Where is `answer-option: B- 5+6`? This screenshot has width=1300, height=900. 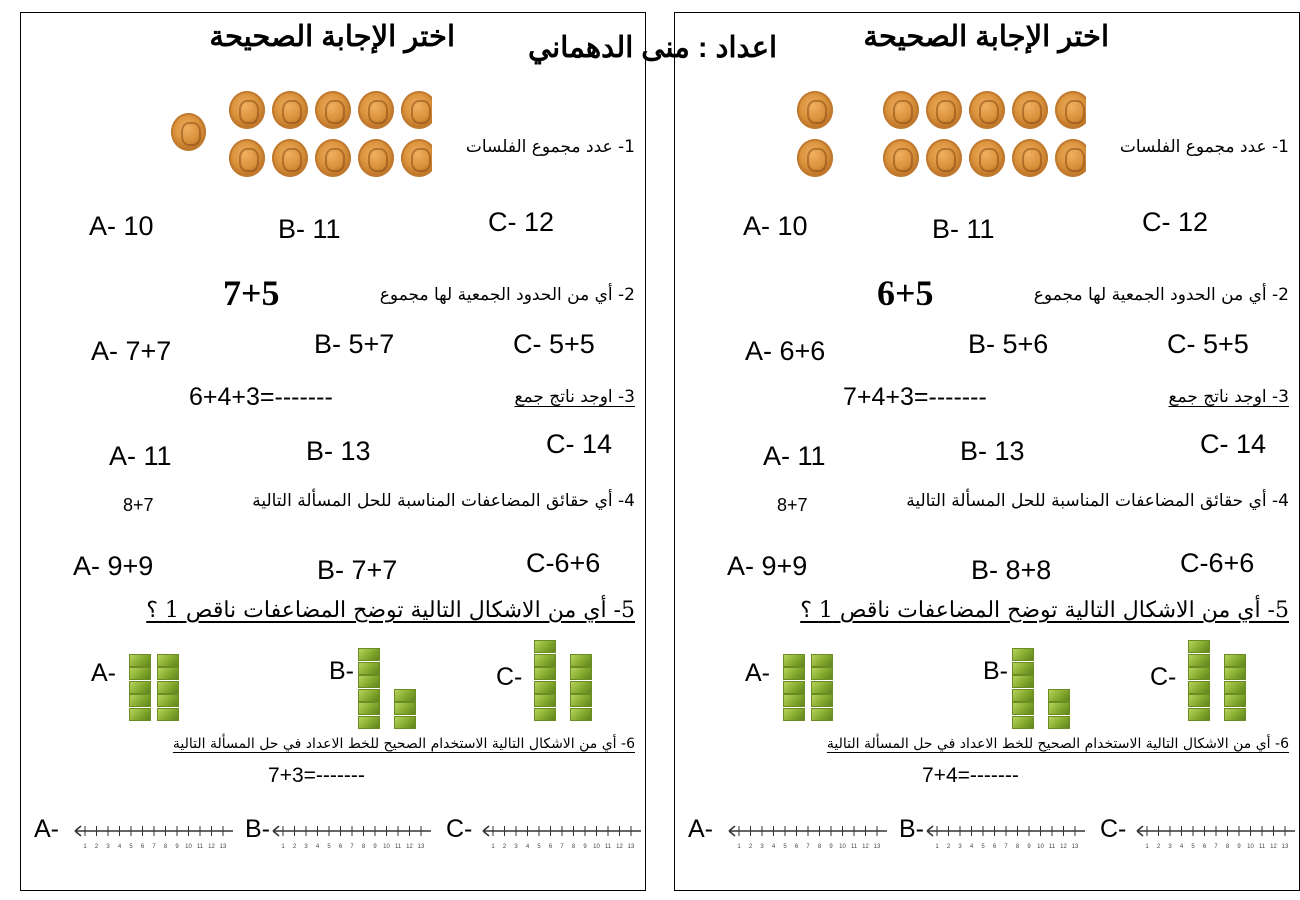 answer-option: B- 5+6 is located at coordinates (1008, 344).